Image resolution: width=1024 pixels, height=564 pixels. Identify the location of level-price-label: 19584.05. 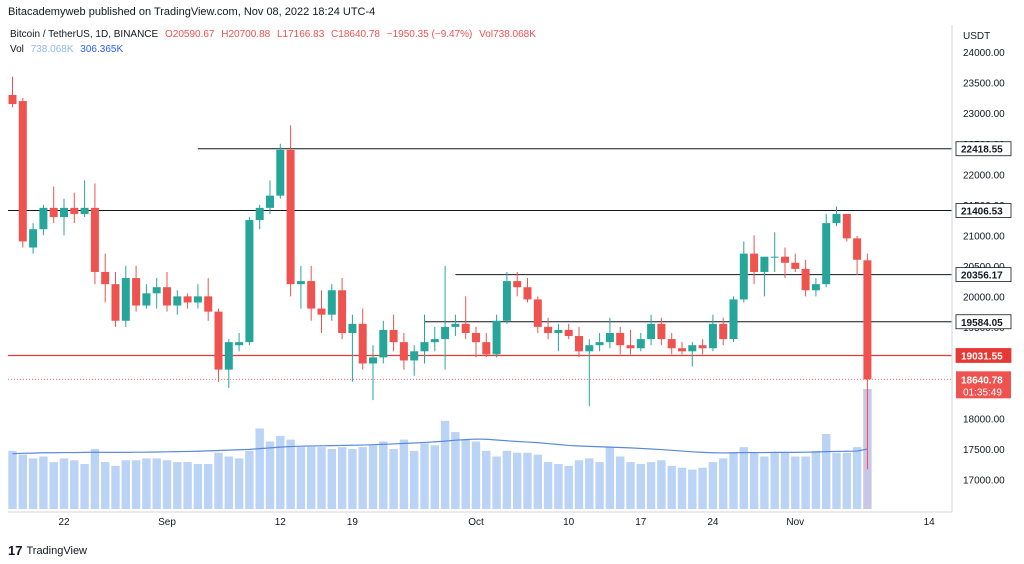
(982, 323).